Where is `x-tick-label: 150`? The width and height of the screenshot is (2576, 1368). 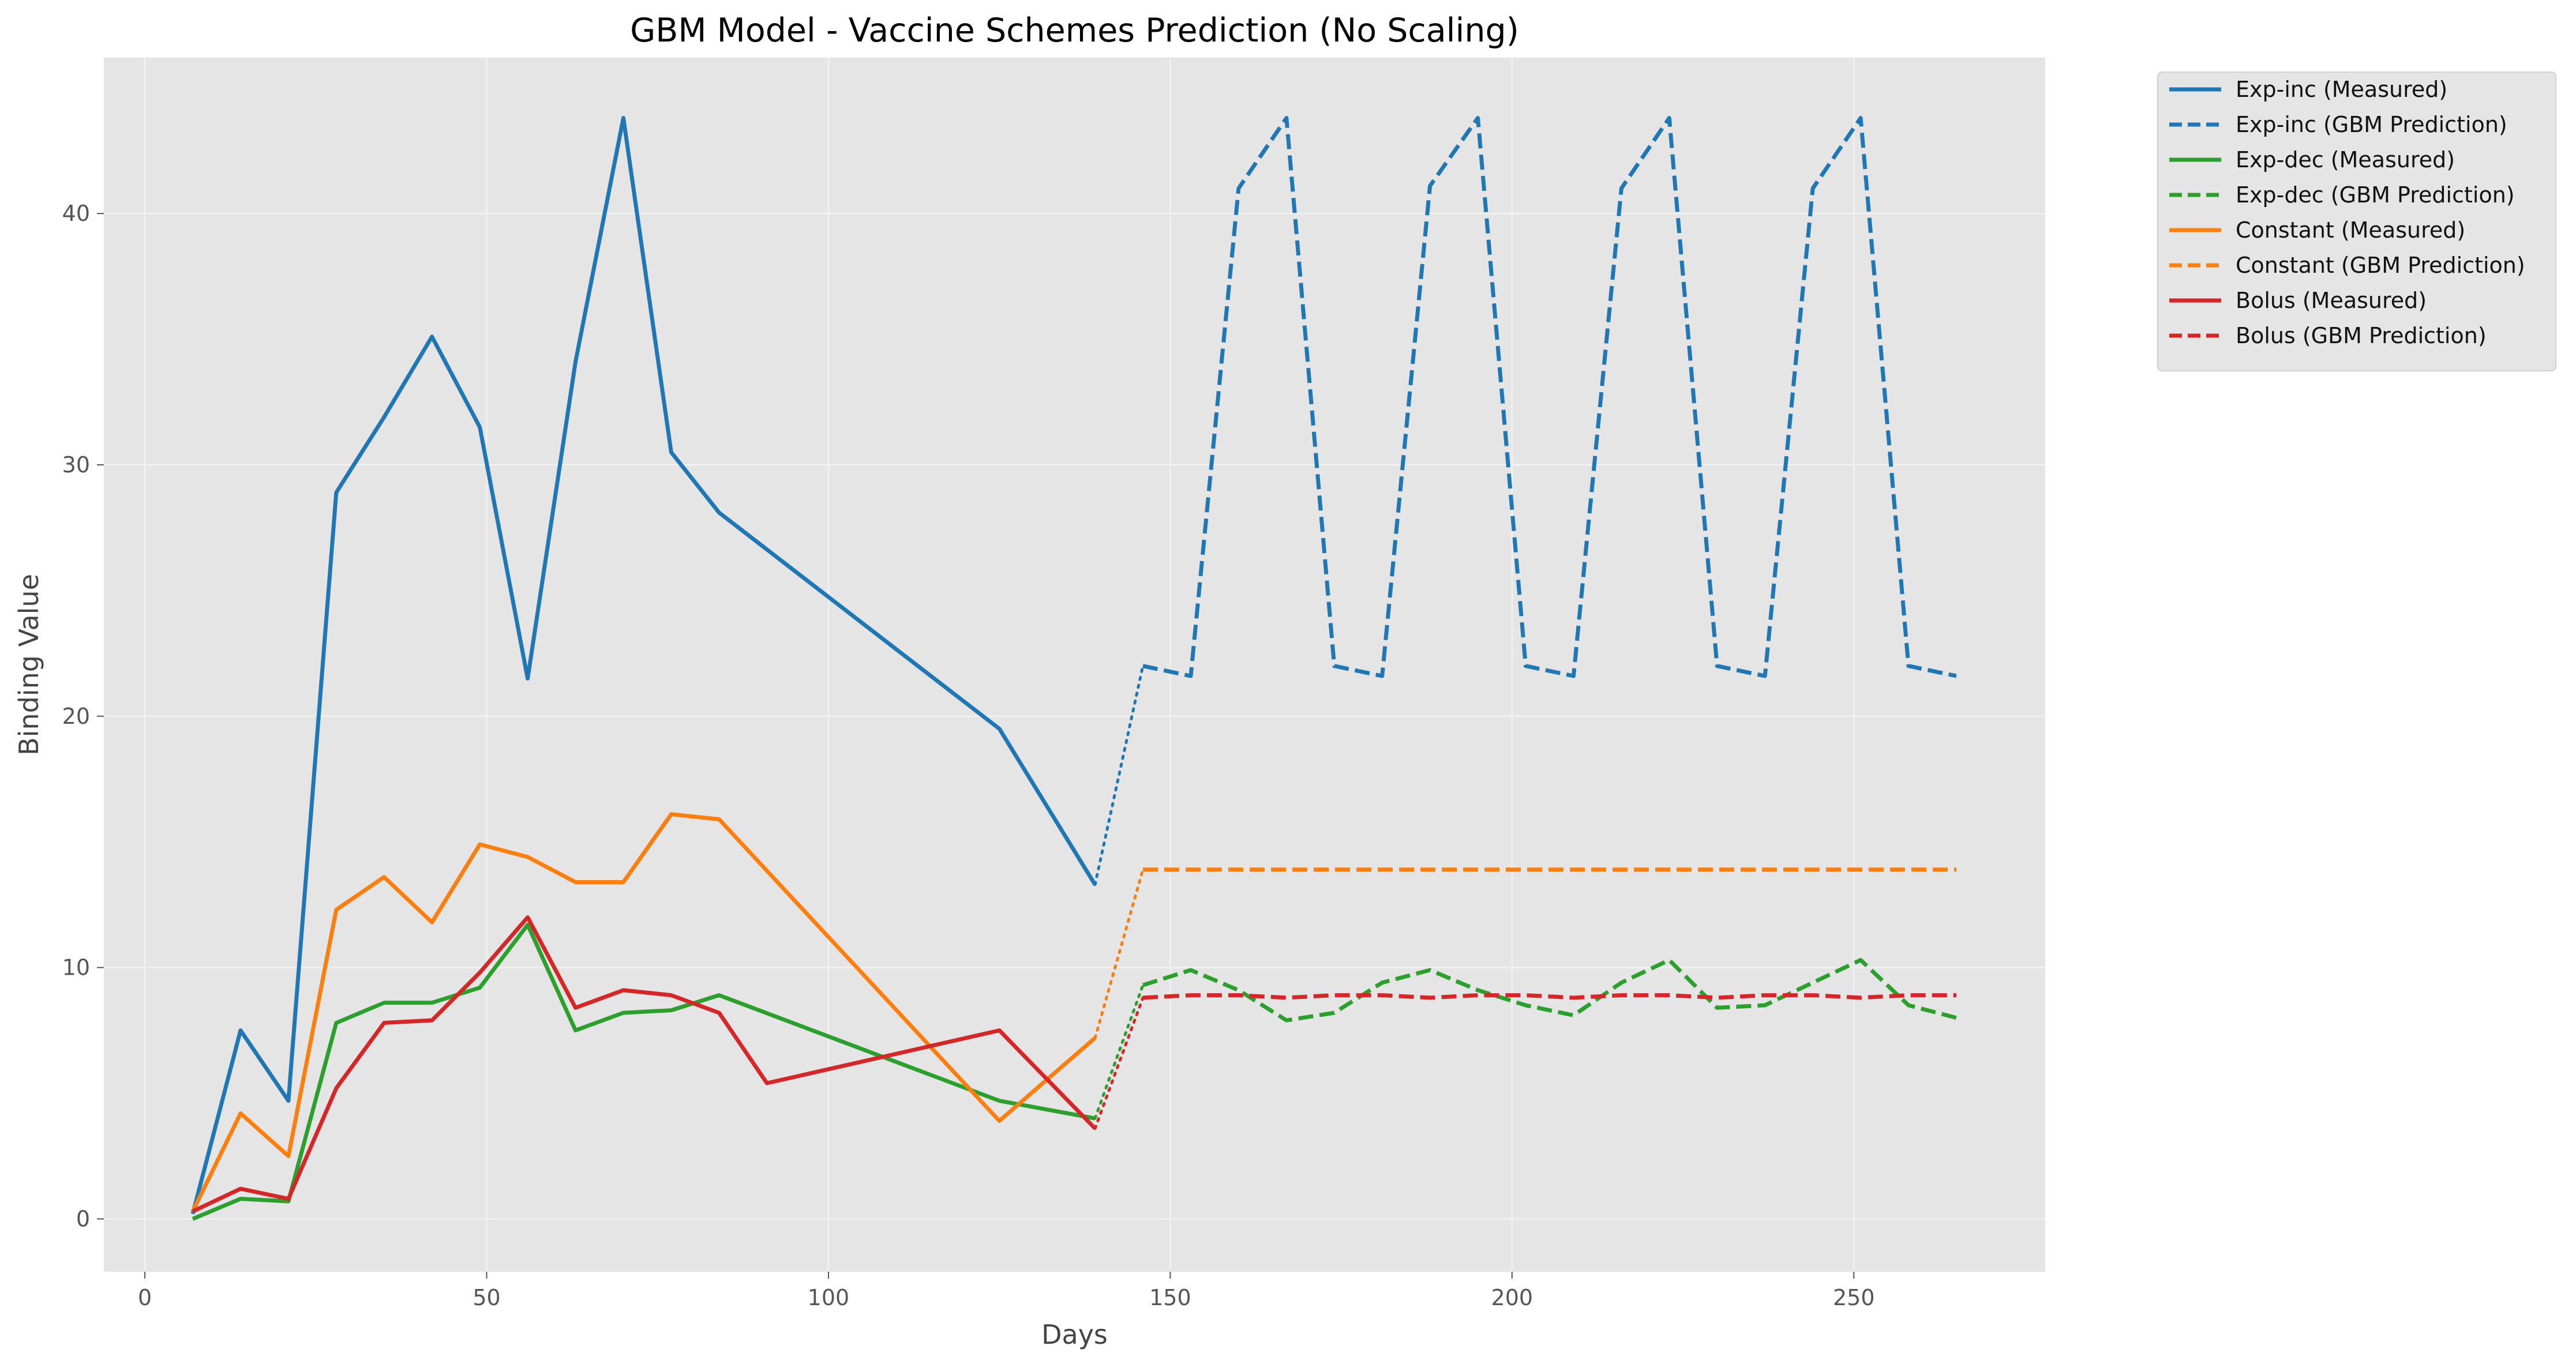
x-tick-label: 150 is located at coordinates (1170, 1297).